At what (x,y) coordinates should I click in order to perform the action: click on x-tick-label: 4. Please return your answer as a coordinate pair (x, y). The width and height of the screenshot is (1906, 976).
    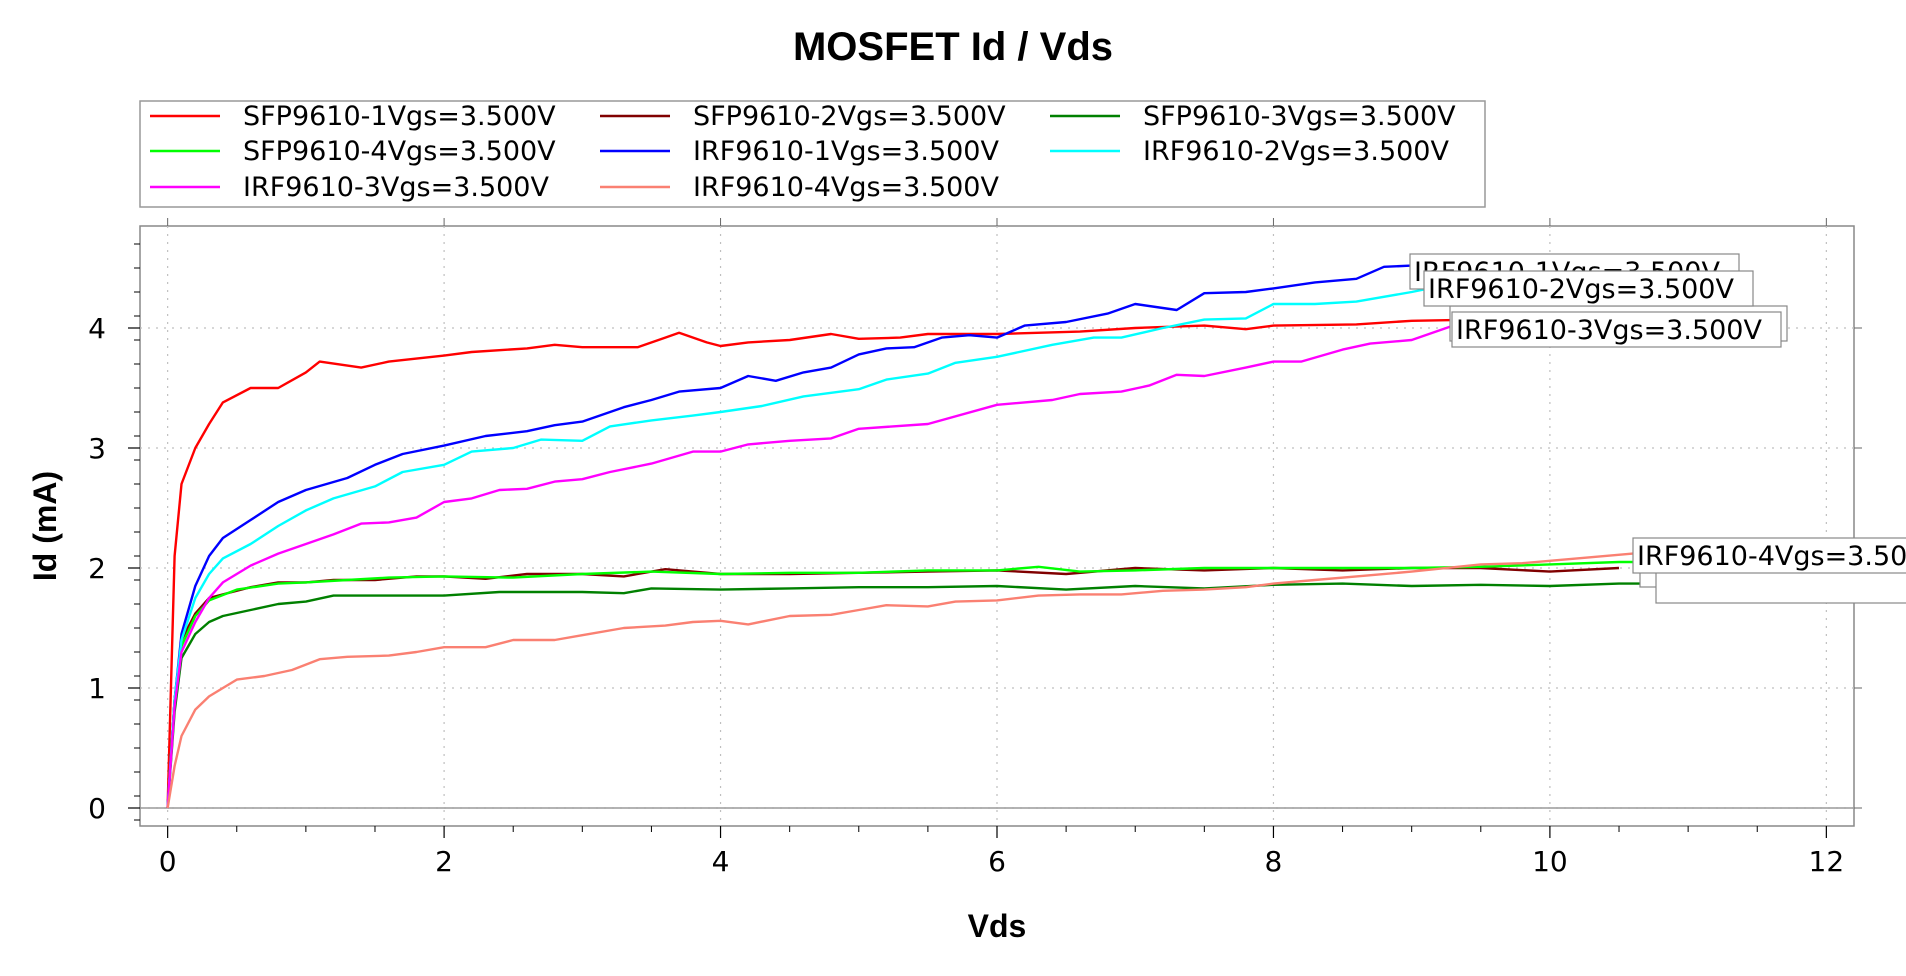
    Looking at the image, I should click on (721, 861).